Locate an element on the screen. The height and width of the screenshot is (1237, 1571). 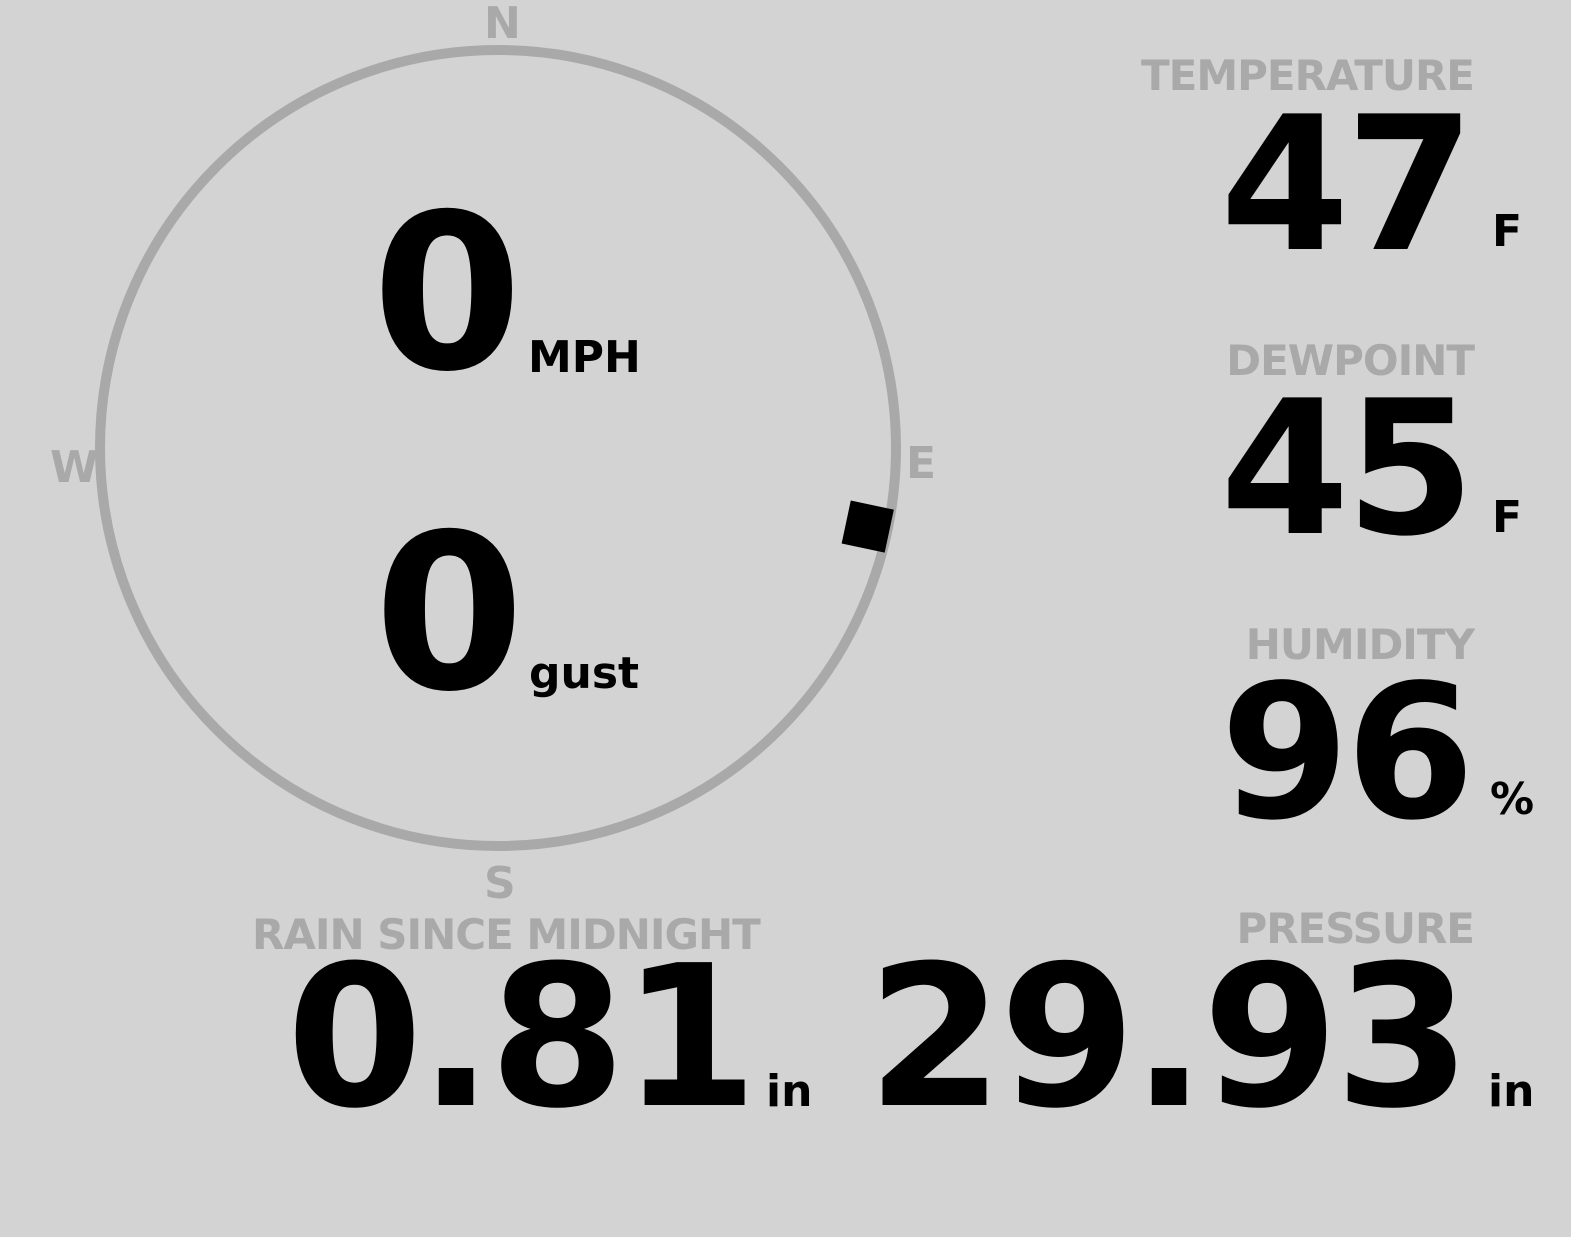
rain-value: 0.81 is located at coordinates (522, 1038).